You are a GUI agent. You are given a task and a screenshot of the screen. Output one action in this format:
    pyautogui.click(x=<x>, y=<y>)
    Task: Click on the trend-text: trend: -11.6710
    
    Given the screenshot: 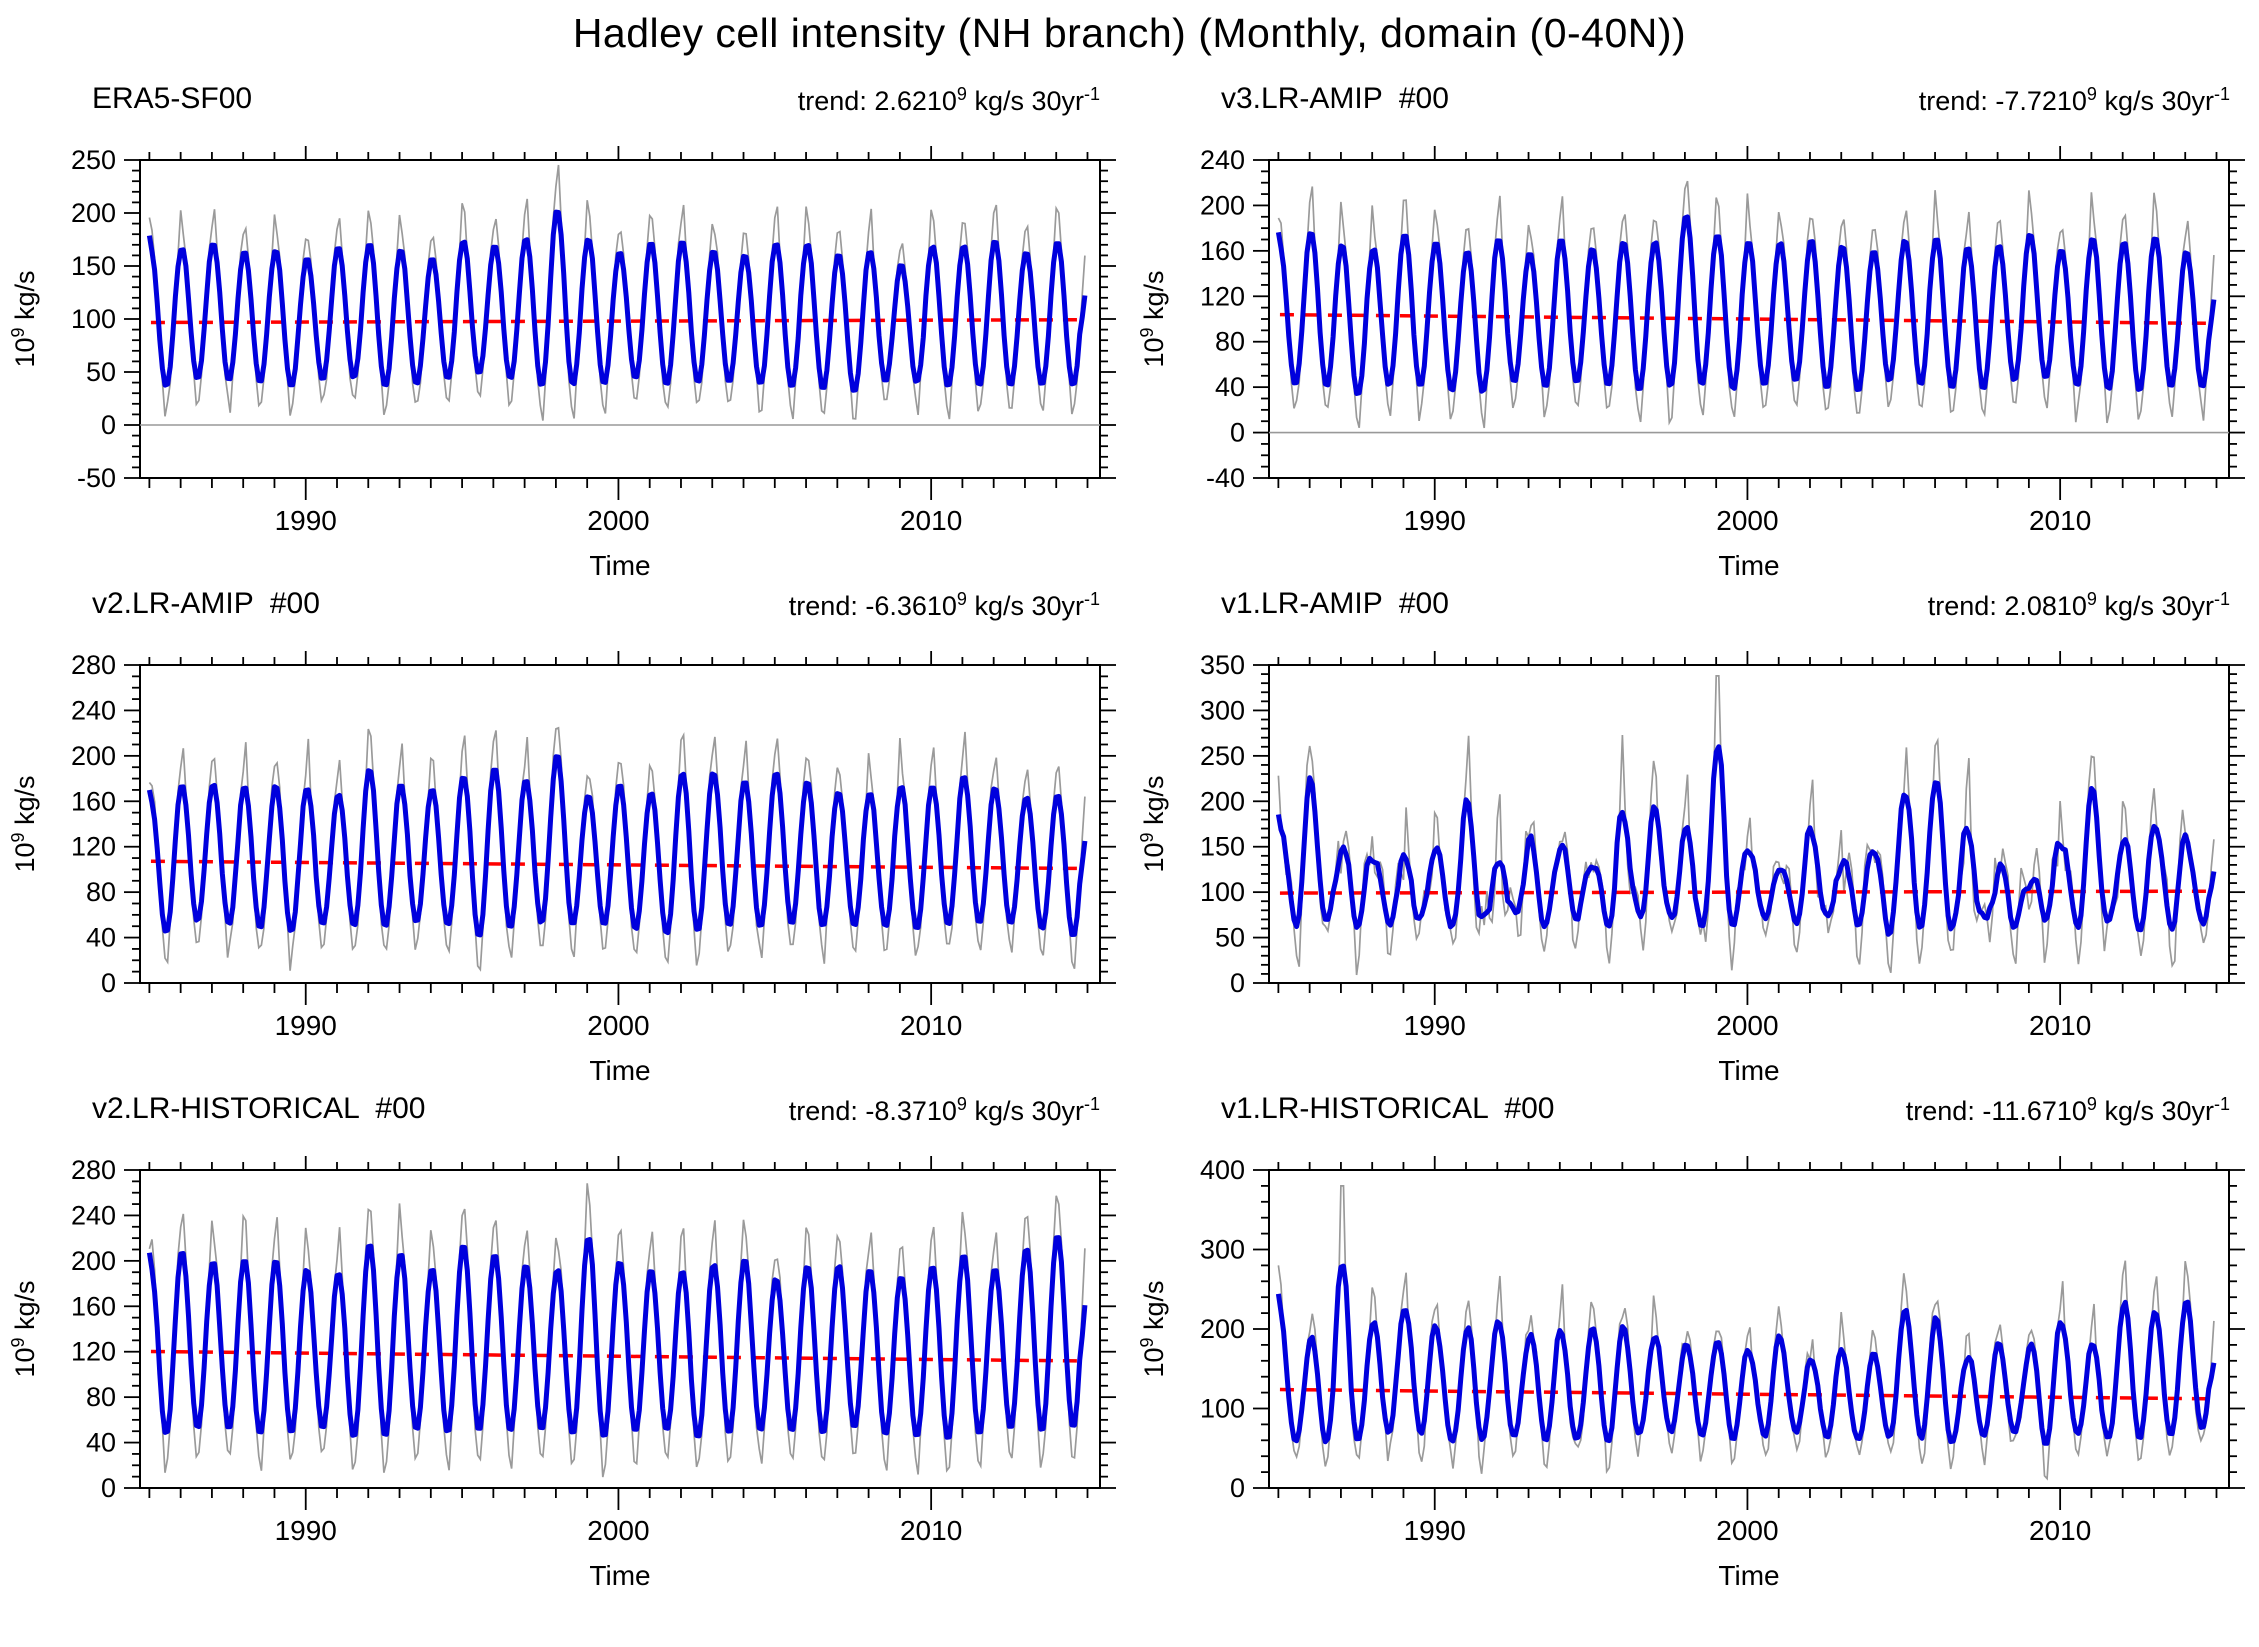 What is the action you would take?
    pyautogui.click(x=1996, y=1111)
    